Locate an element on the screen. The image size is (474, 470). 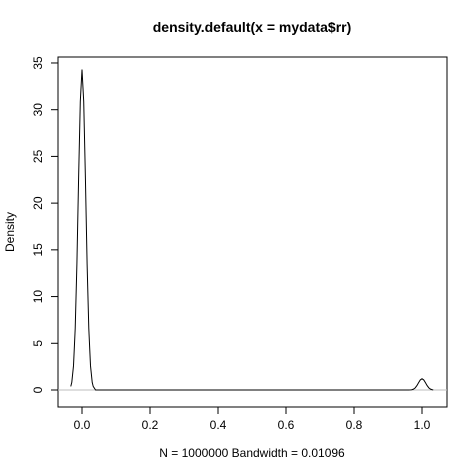
x-tick-label: 0.8 is located at coordinates (354, 425).